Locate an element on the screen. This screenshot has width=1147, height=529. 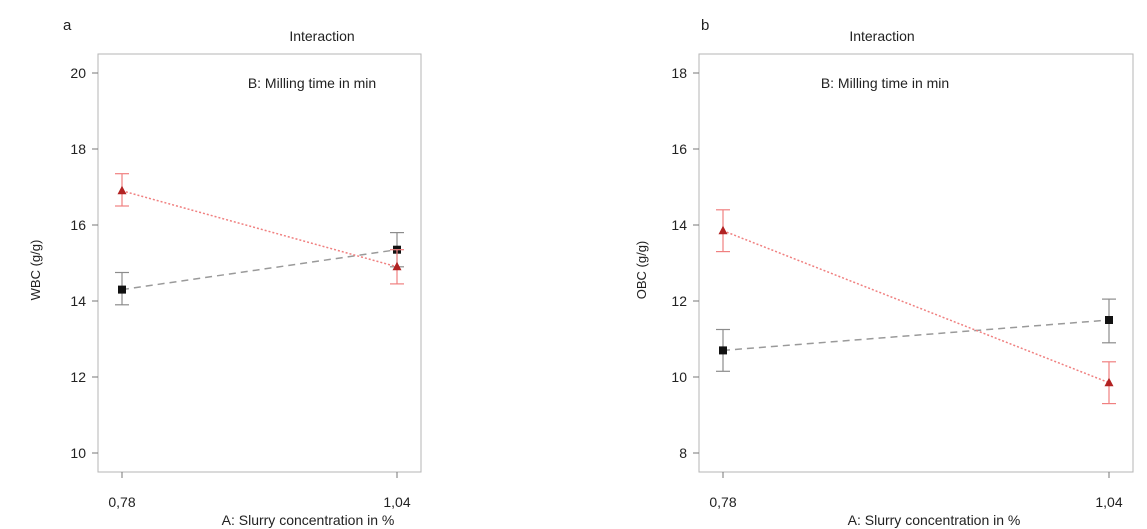
y-tick-label: 8 is located at coordinates (683, 453).